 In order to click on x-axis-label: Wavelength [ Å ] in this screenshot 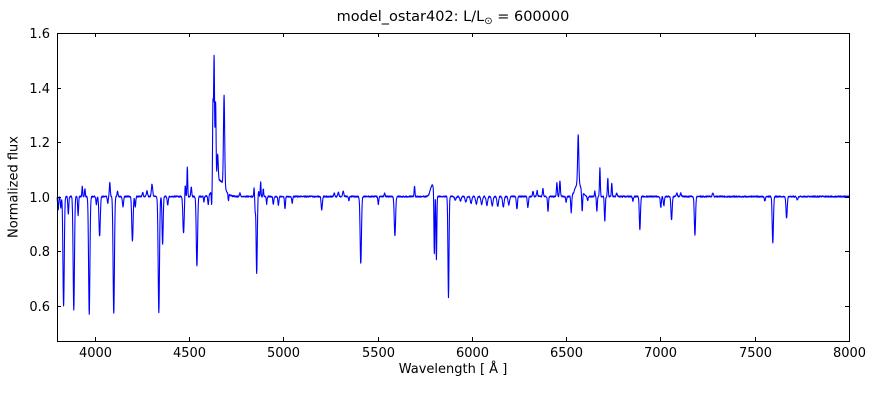, I will do `click(453, 369)`.